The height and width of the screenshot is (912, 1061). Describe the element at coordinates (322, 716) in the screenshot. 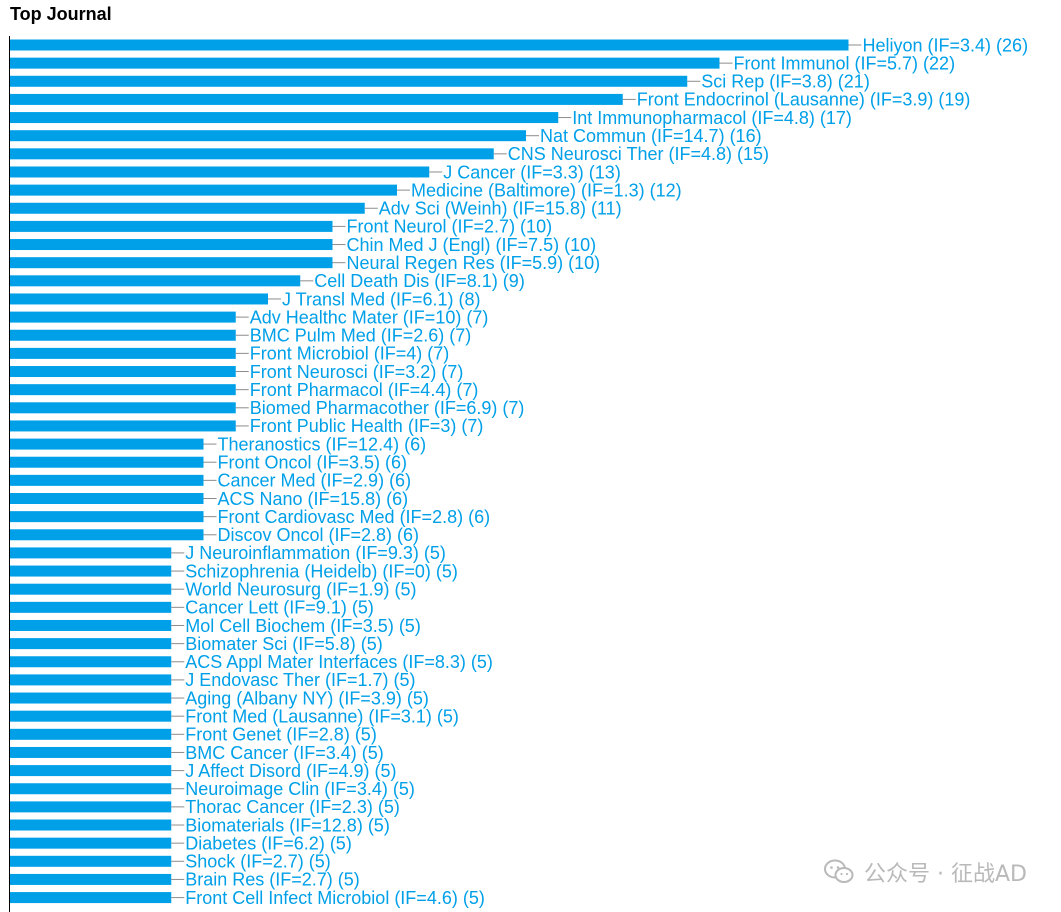

I see `bar-label: Front Med (Lausanne) (IF=3.1) (5)` at that location.